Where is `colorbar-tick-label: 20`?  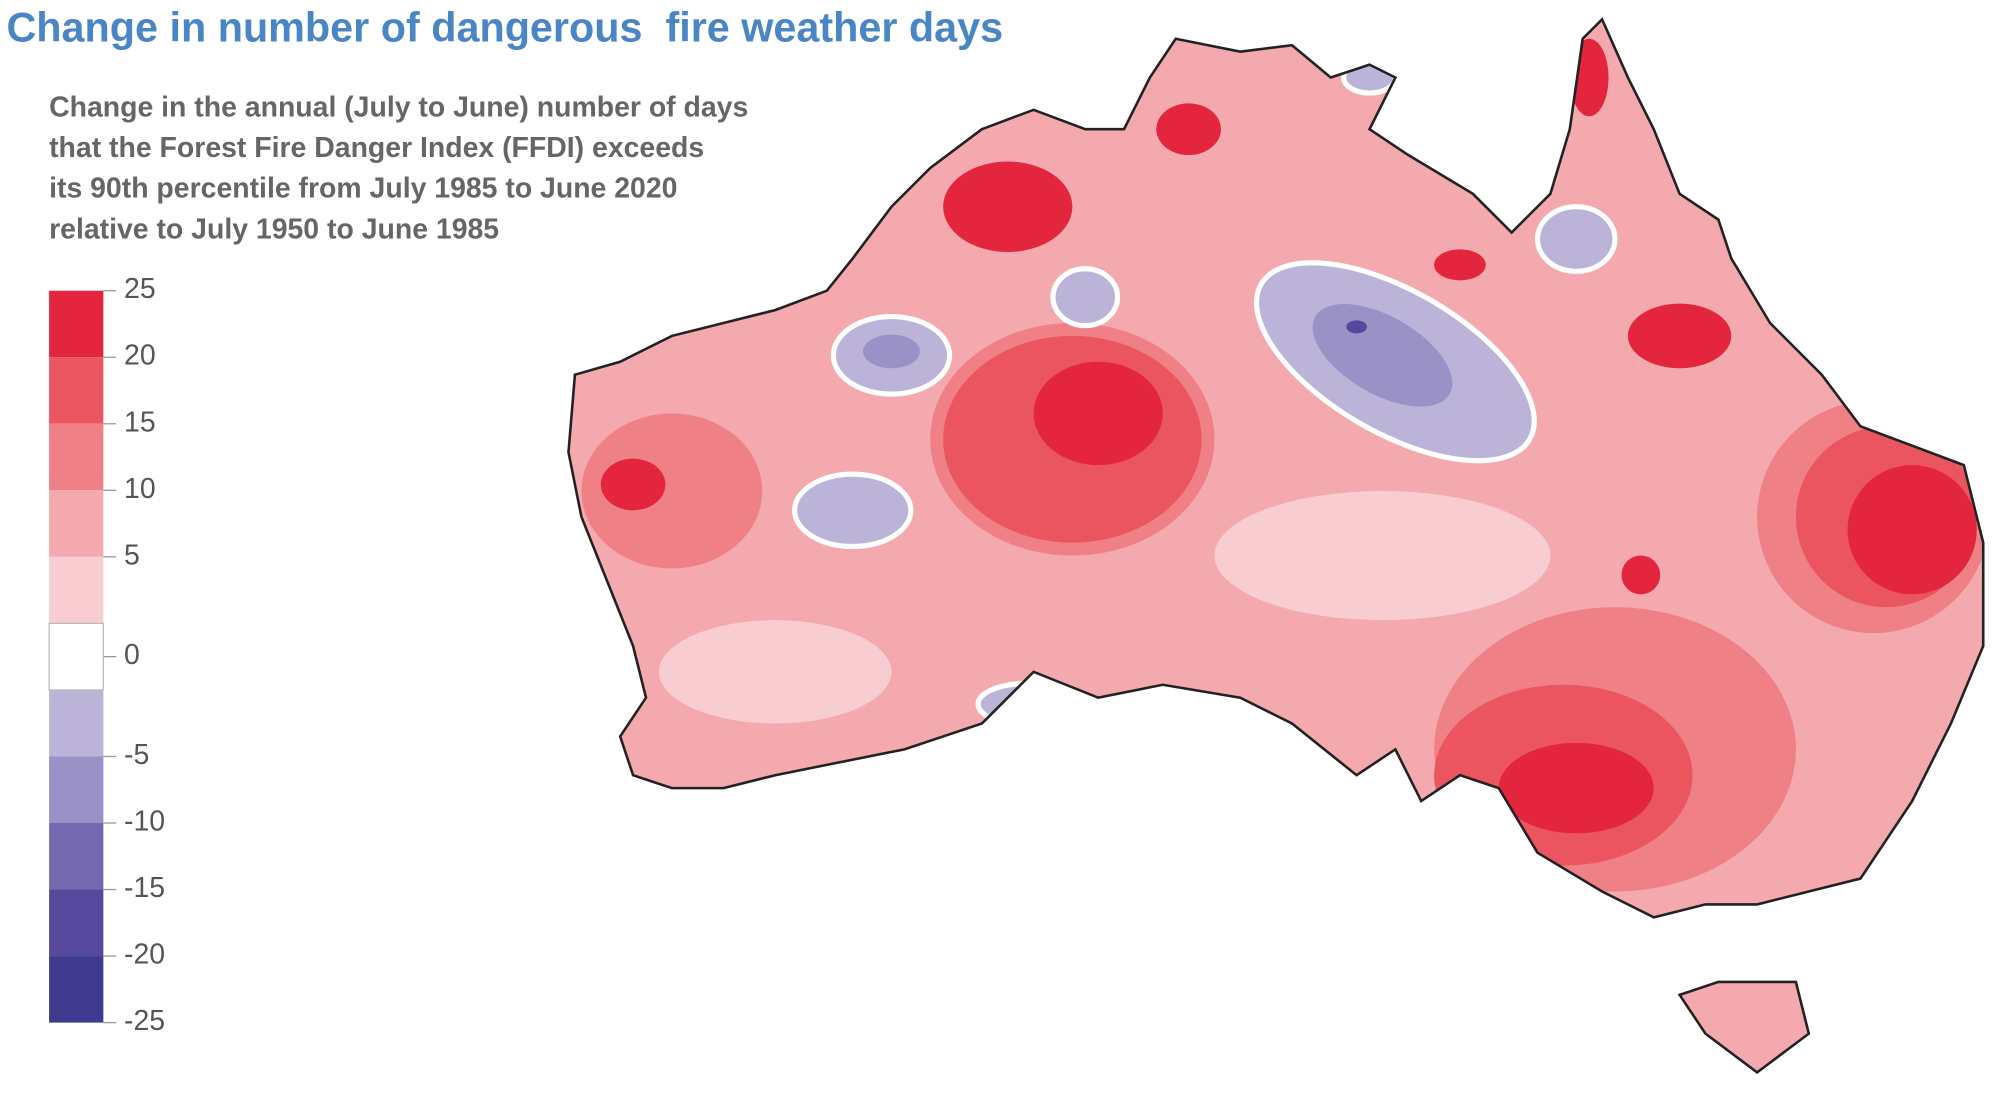
colorbar-tick-label: 20 is located at coordinates (140, 356).